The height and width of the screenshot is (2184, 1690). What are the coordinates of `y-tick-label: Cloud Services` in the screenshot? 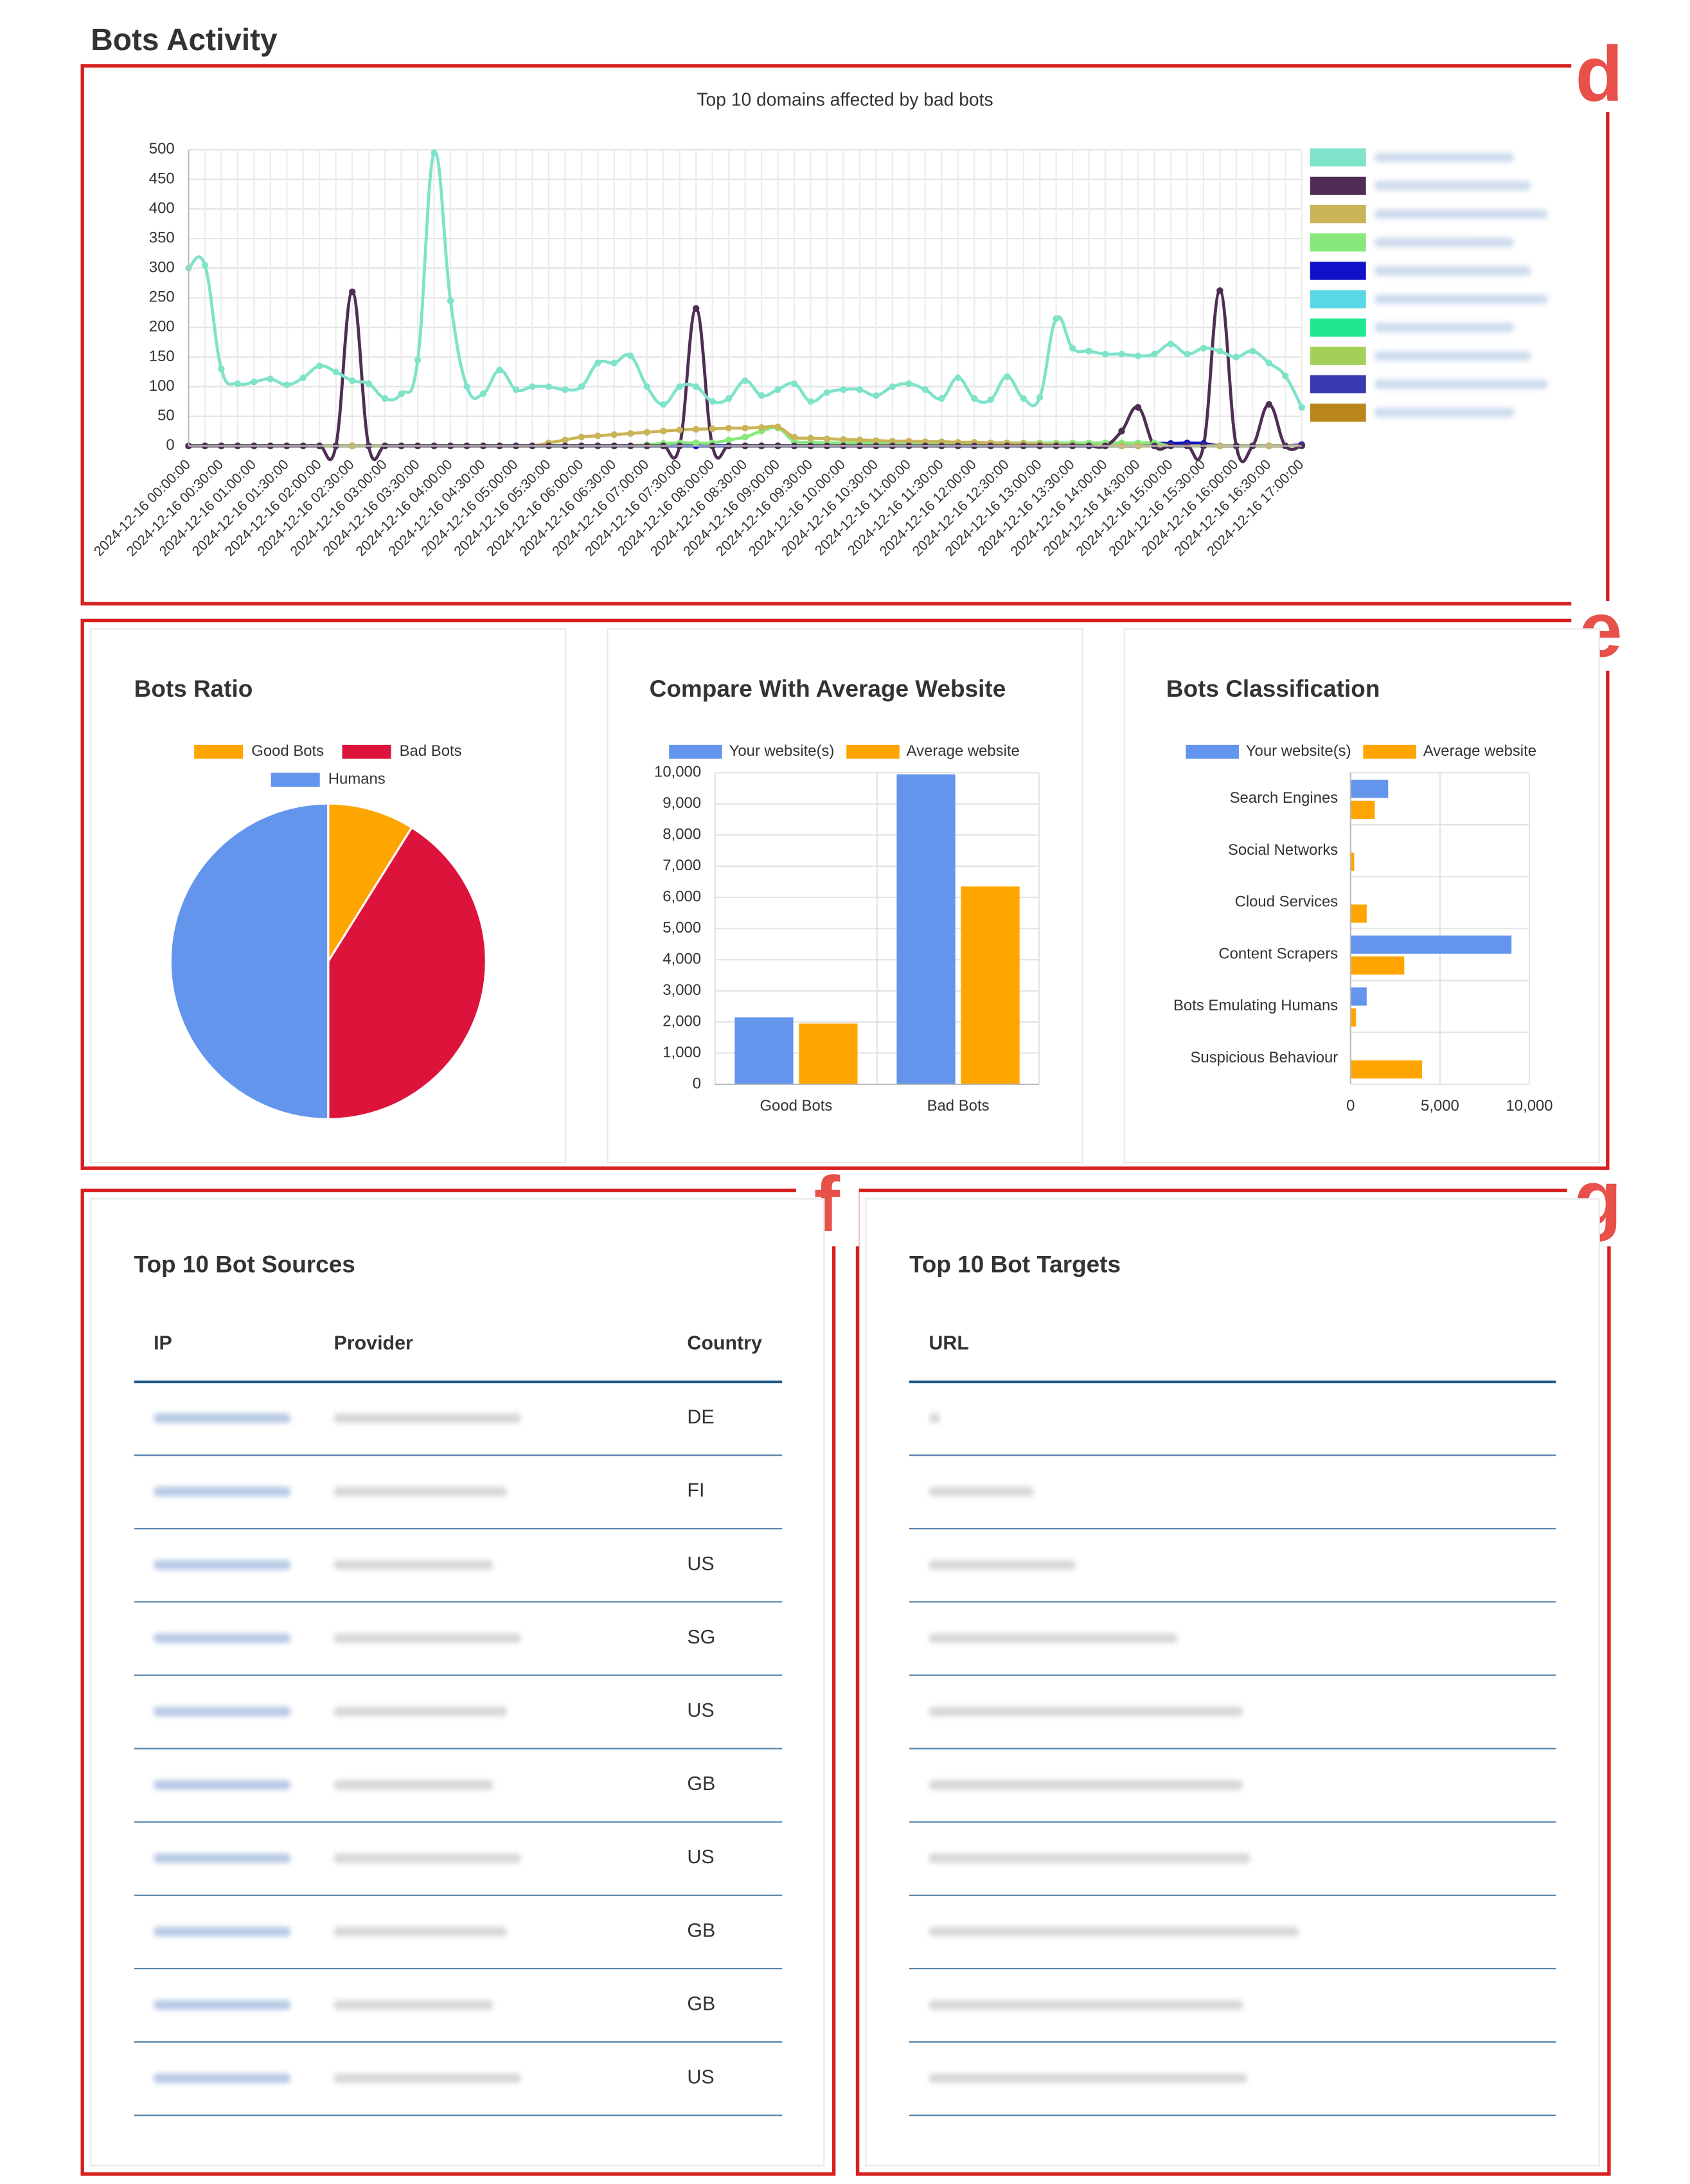 It's located at (1287, 902).